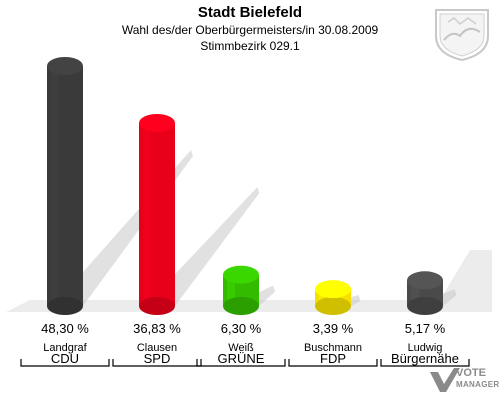 This screenshot has width=500, height=400. What do you see at coordinates (445, 380) in the screenshot?
I see `vote-manager-logo-icon` at bounding box center [445, 380].